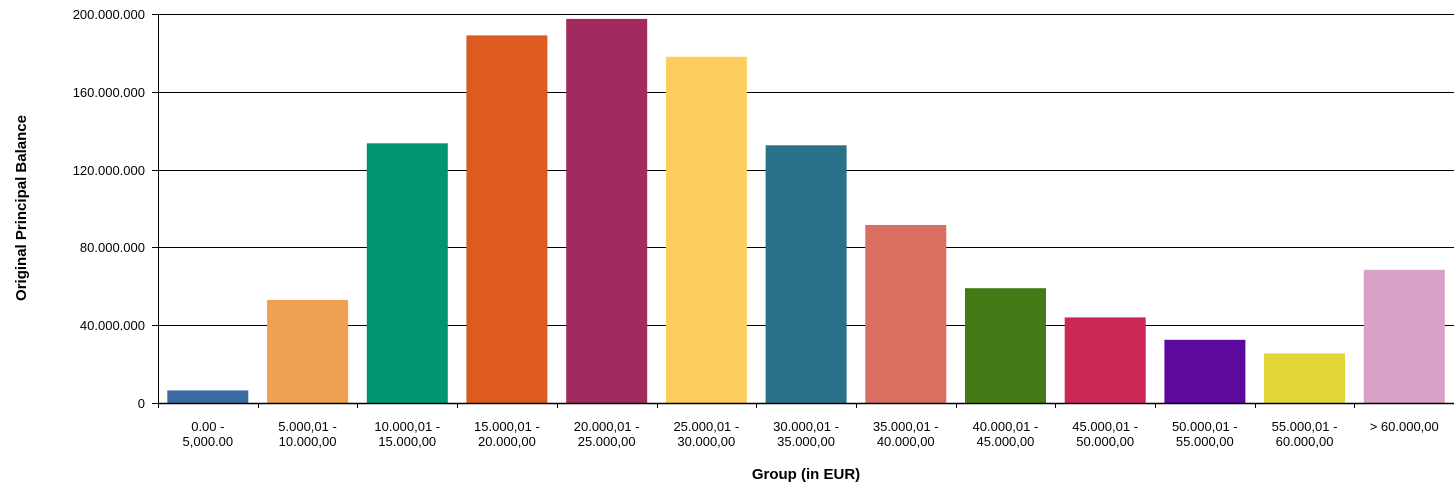 The image size is (1454, 486). I want to click on x-tick-label: 5.000,01 -10.000,00, so click(307, 434).